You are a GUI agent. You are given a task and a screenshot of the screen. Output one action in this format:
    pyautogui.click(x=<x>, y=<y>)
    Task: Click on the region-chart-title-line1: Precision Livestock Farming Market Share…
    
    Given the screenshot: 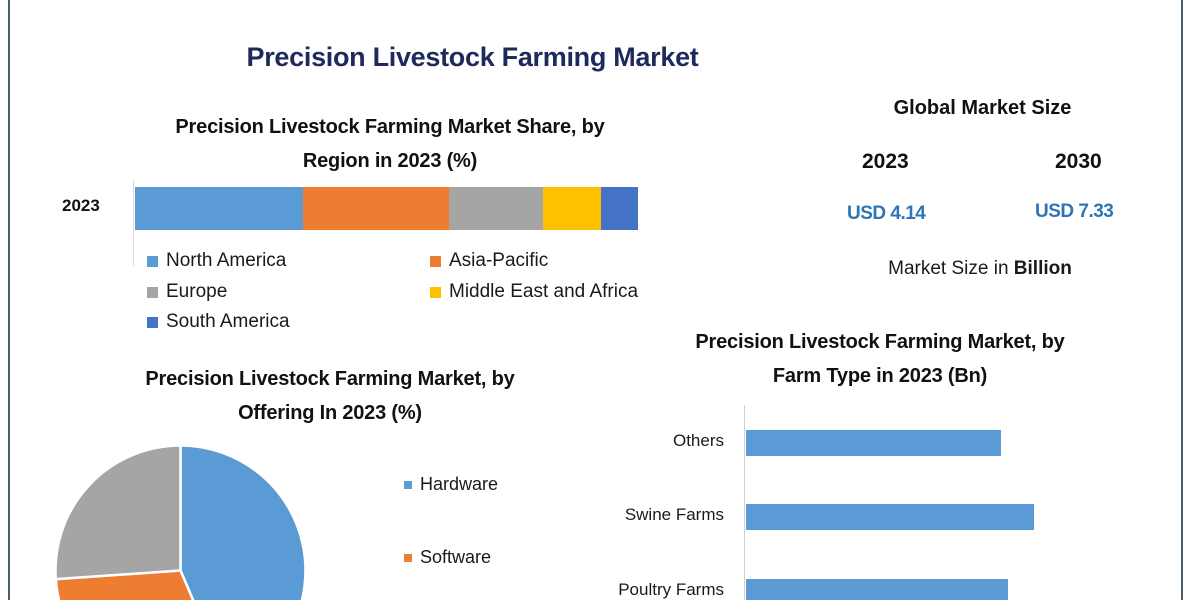 What is the action you would take?
    pyautogui.click(x=390, y=127)
    